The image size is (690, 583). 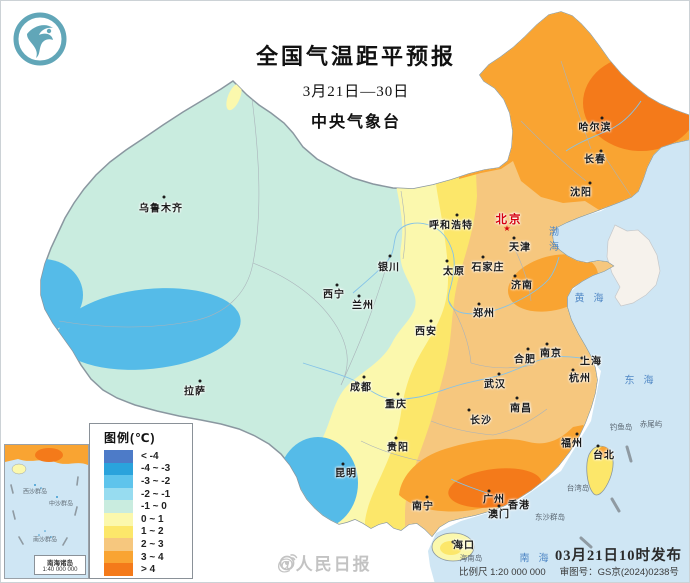 I want to click on zone-gt4-guangdong, so click(x=495, y=488).